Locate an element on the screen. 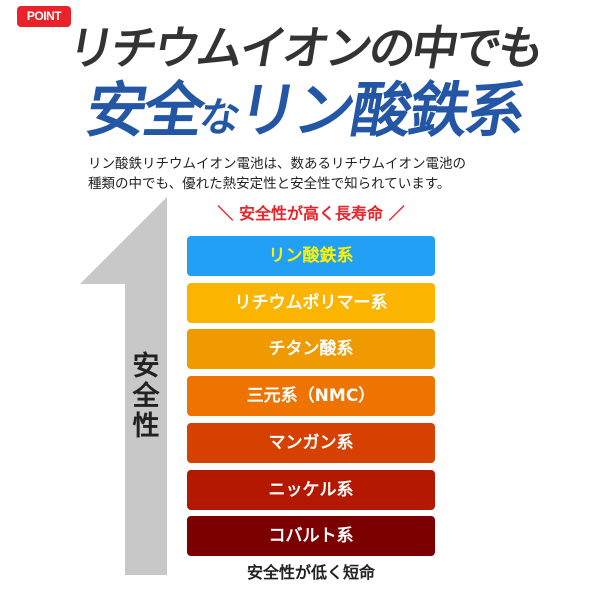  top-label: ＼ 安全性が高く長寿命 ／ is located at coordinates (311, 213).